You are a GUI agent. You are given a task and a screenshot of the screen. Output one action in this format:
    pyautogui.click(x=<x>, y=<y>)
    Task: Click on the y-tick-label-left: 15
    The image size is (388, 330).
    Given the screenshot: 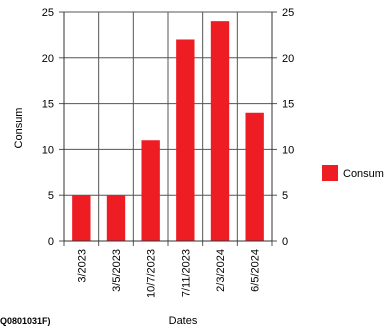 What is the action you would take?
    pyautogui.click(x=48, y=105)
    